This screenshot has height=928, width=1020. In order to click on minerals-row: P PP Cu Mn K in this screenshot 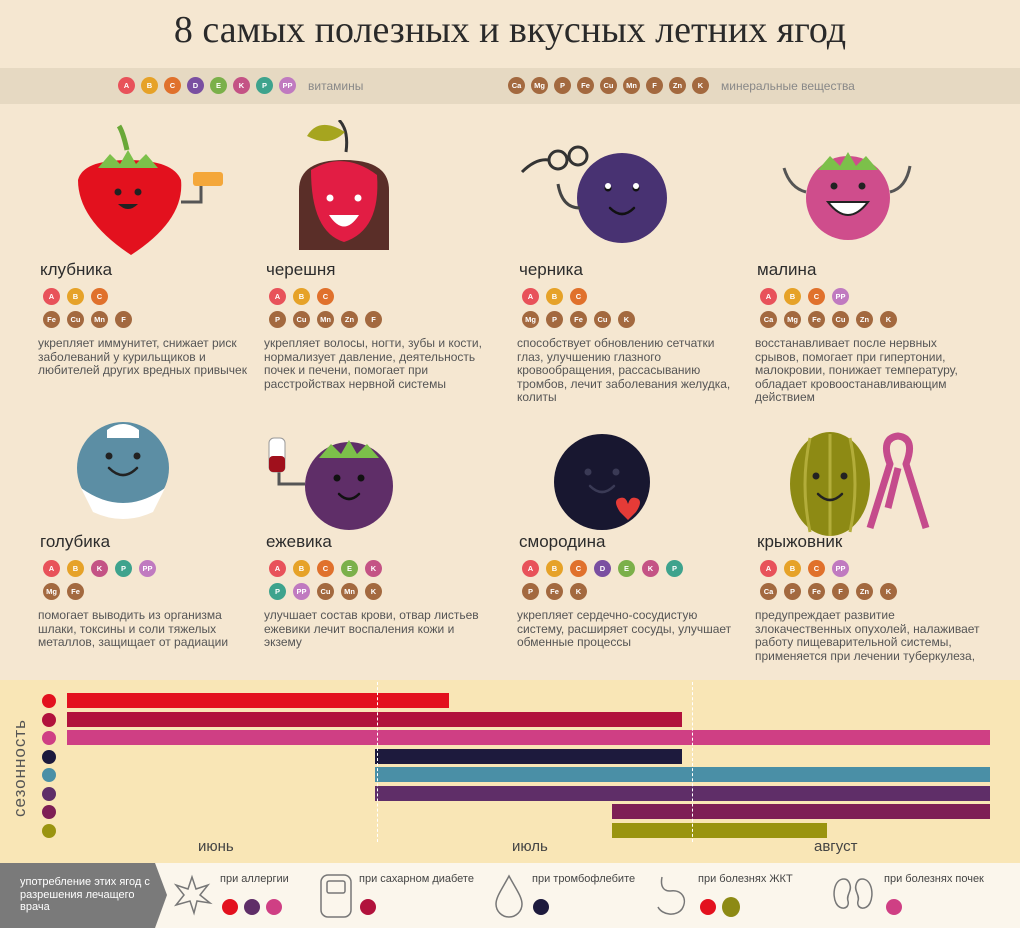, I will do `click(379, 591)`.